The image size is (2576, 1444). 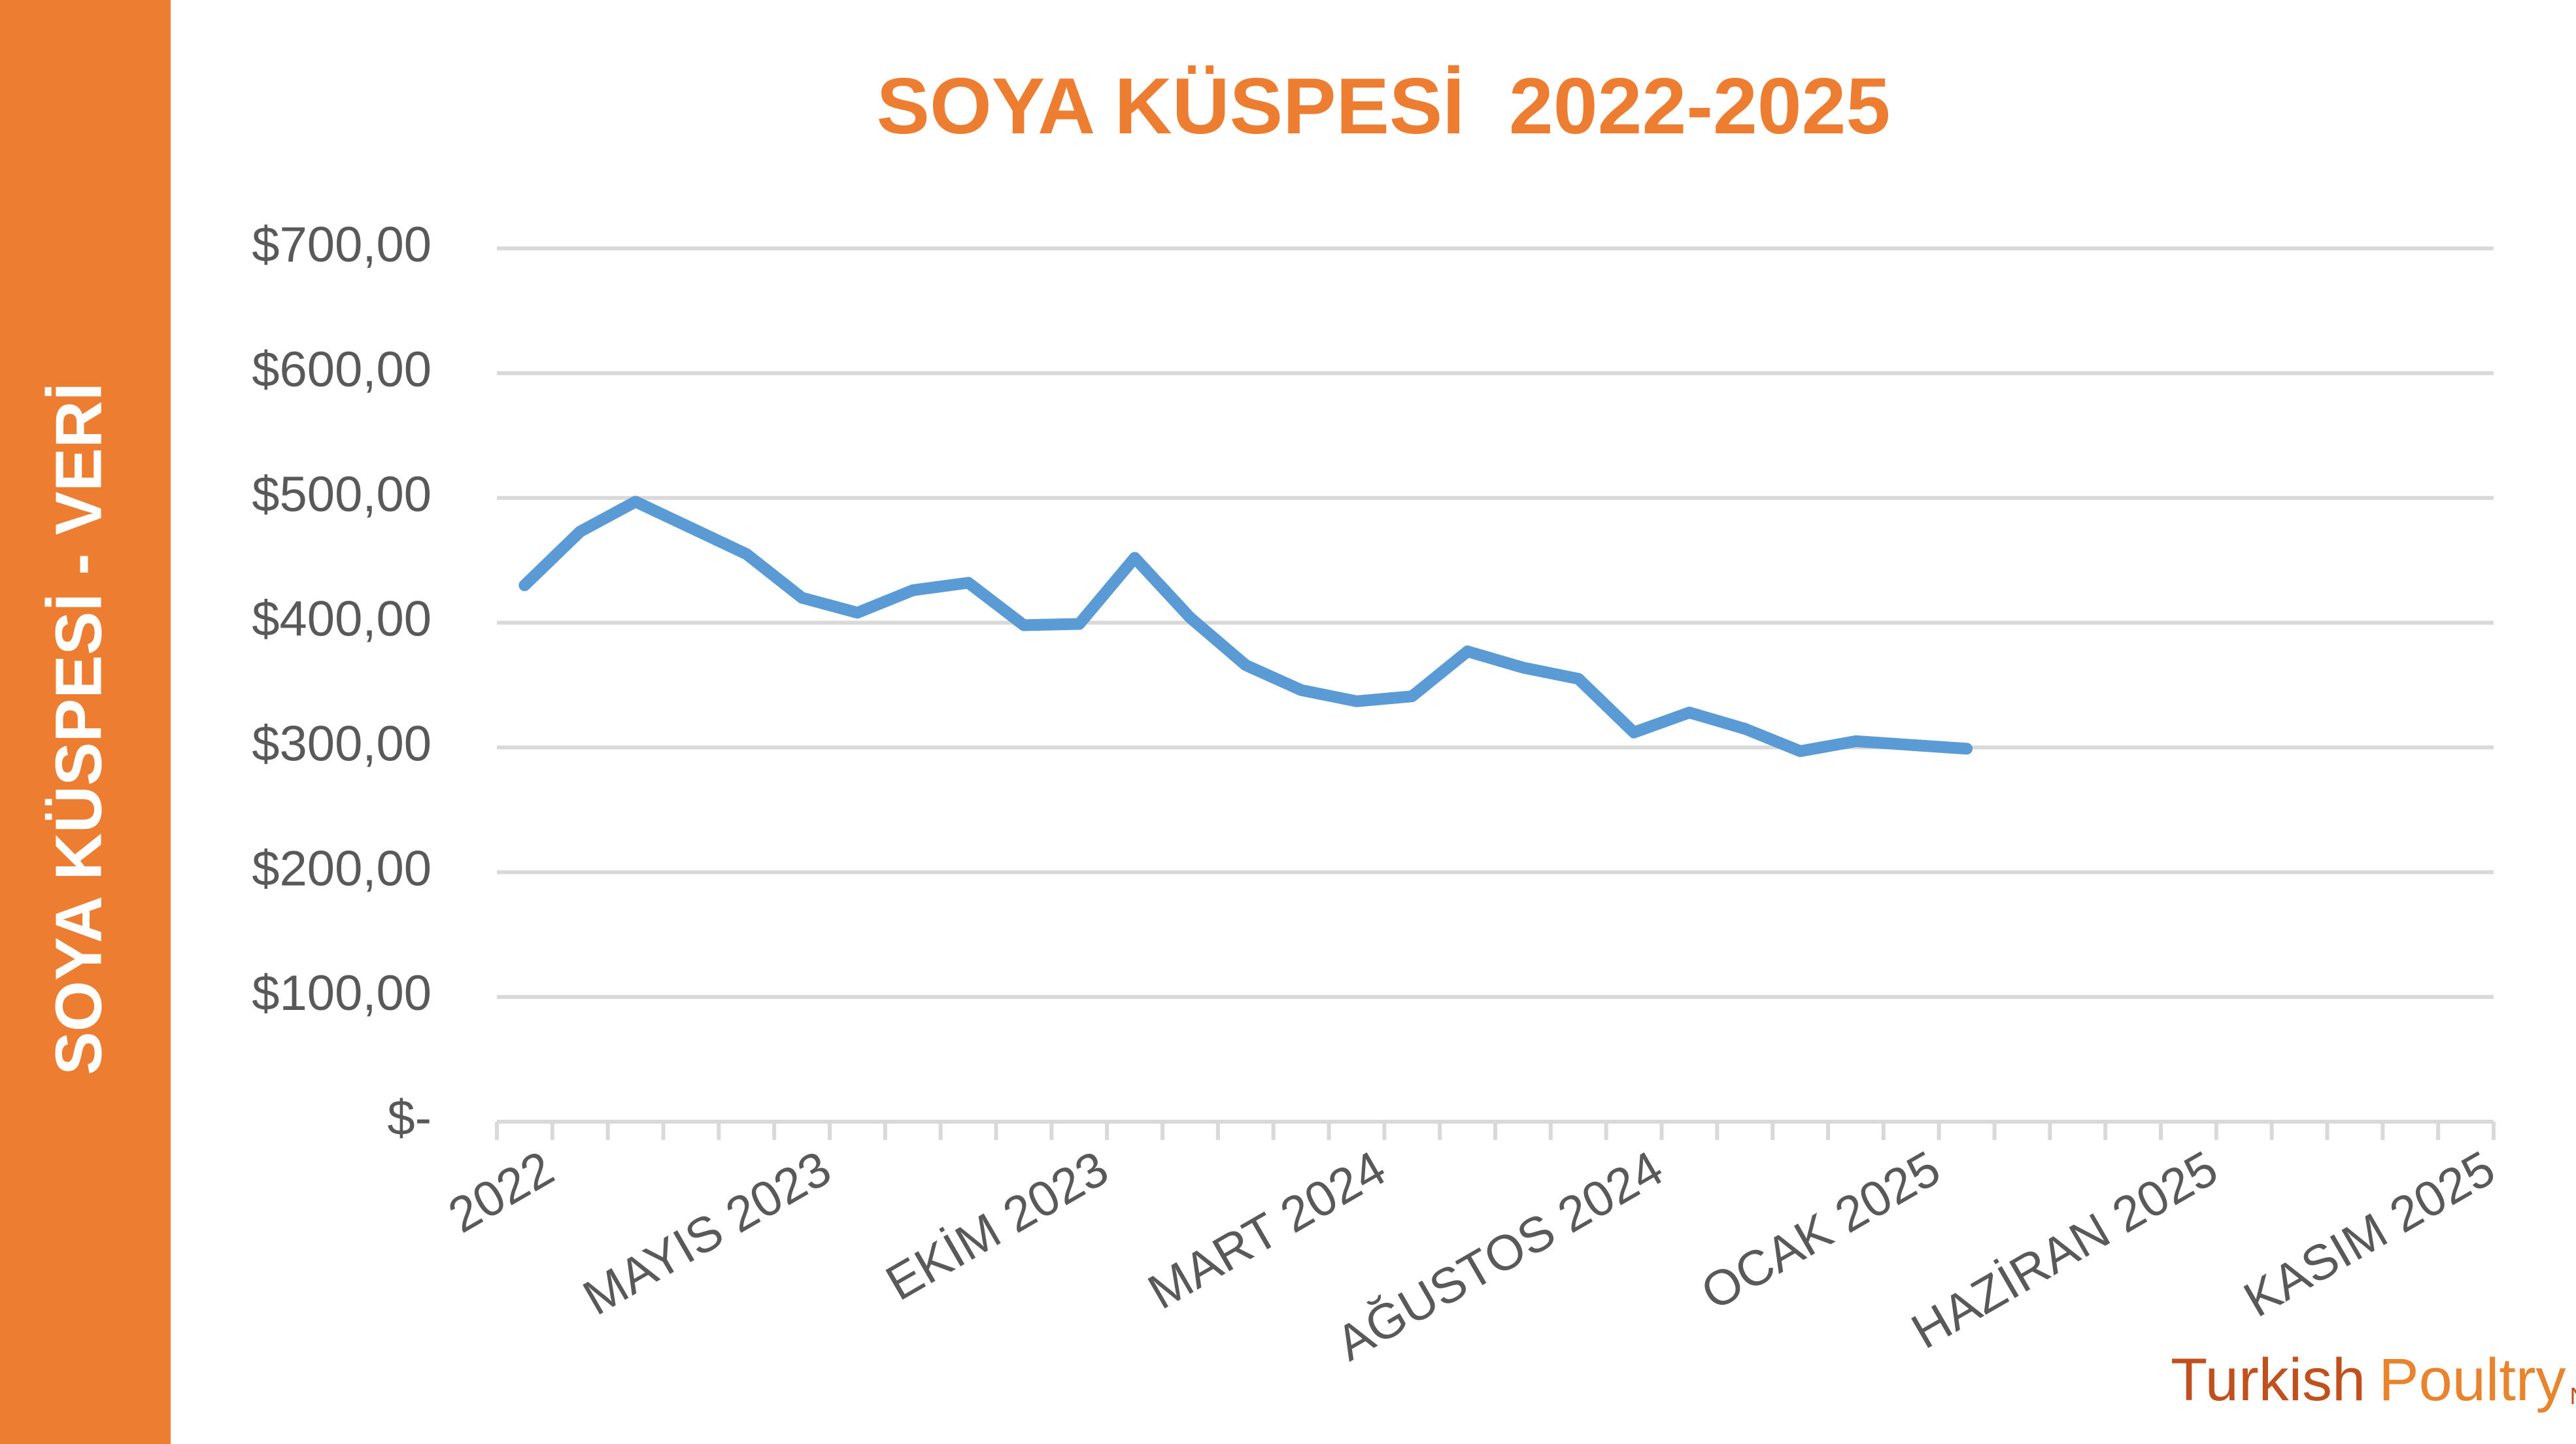 What do you see at coordinates (342, 245) in the screenshot?
I see `y-tick-label: $700,00` at bounding box center [342, 245].